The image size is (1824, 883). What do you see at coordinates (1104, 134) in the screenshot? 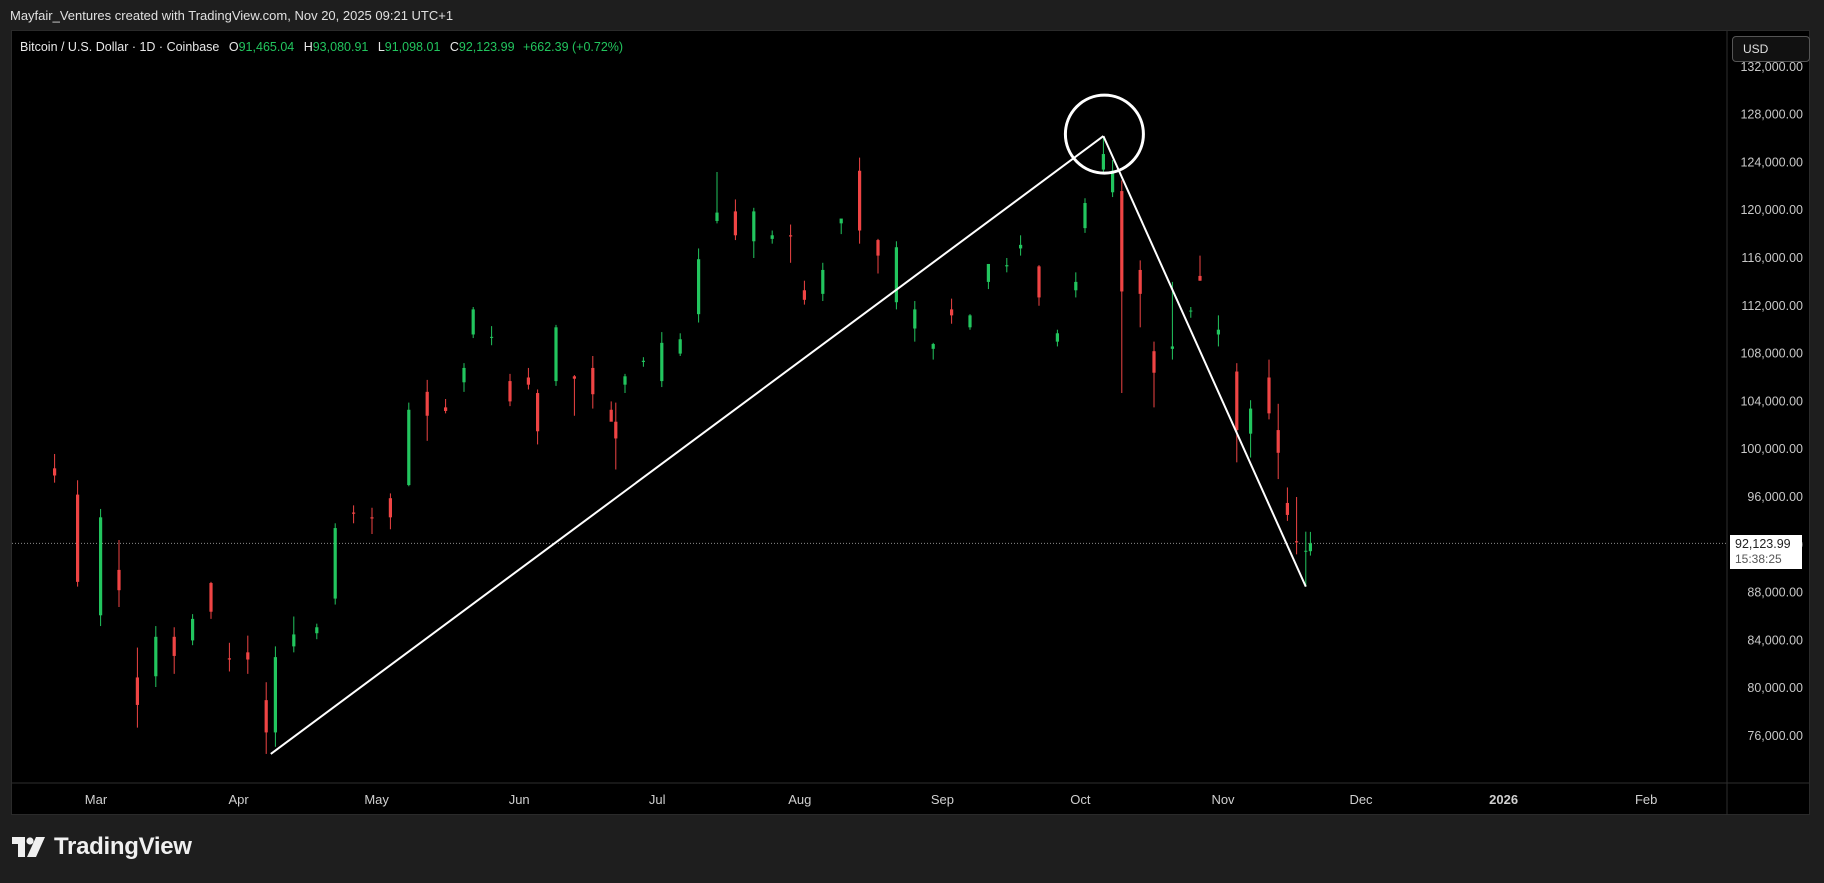
I see `highlight-circle` at bounding box center [1104, 134].